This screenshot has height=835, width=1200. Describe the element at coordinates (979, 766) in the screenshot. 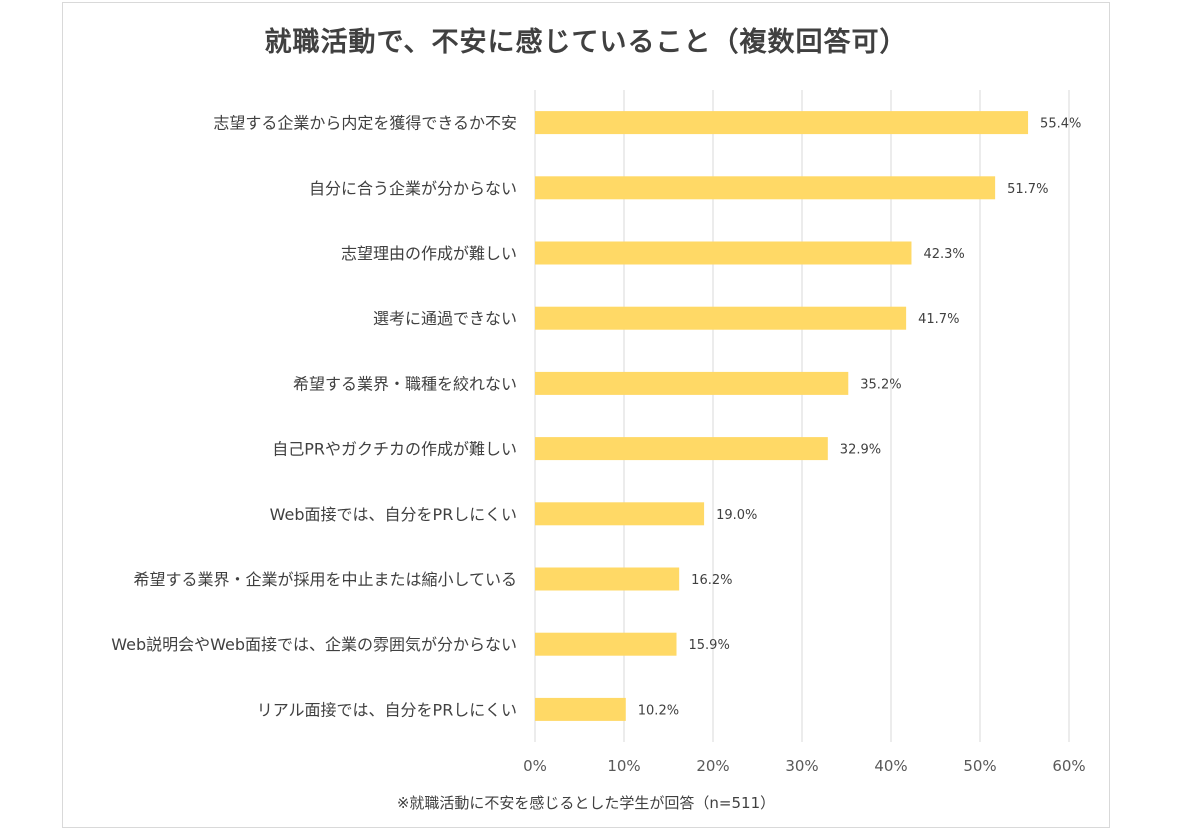

I see `x-tick-label: 50%` at that location.